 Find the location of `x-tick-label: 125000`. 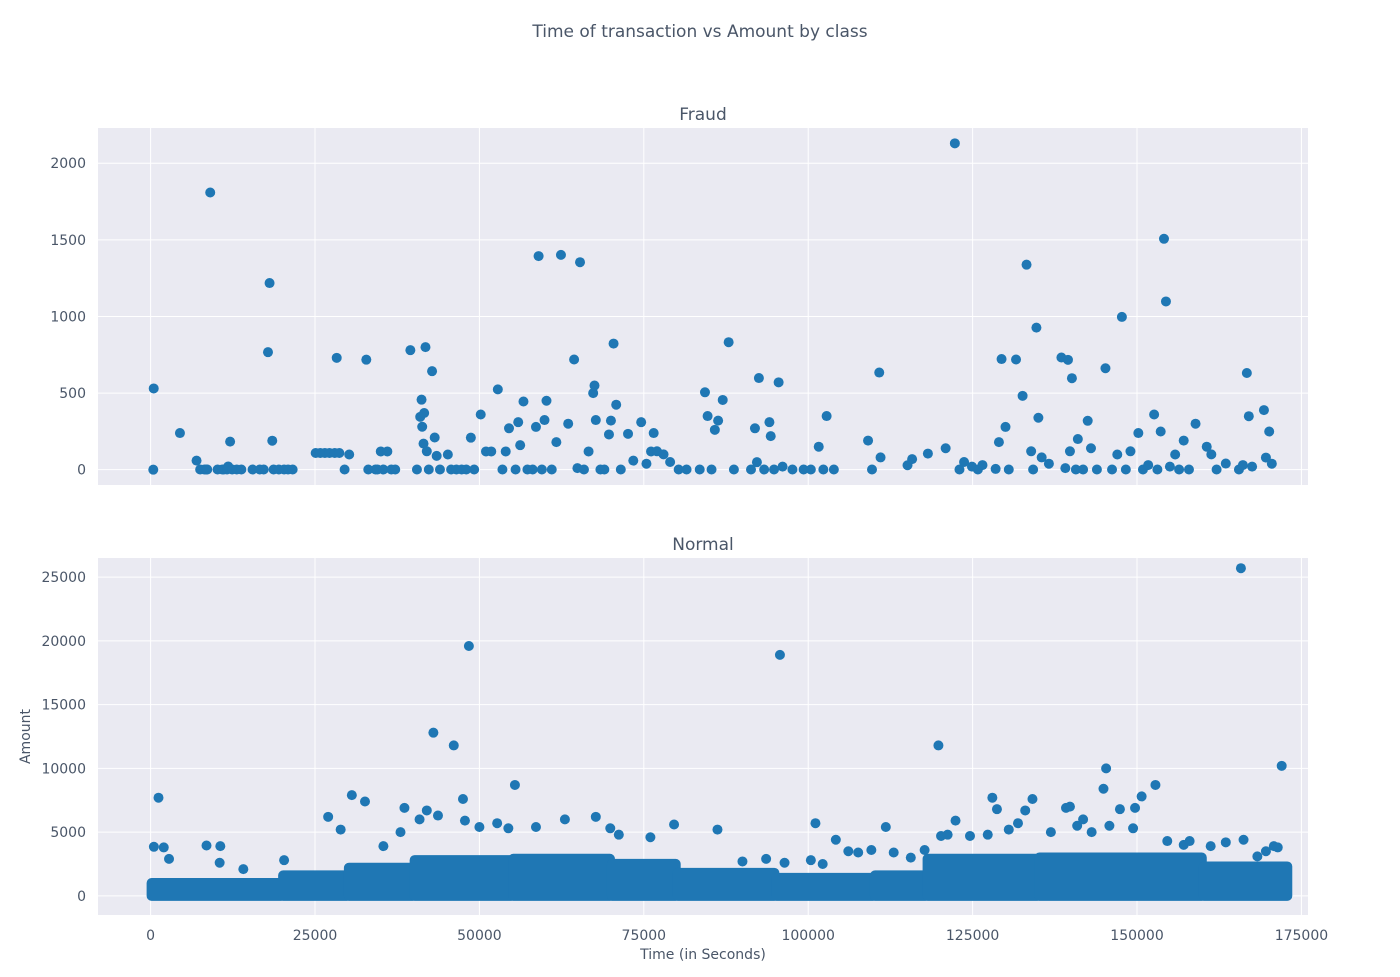

x-tick-label: 125000 is located at coordinates (972, 936).